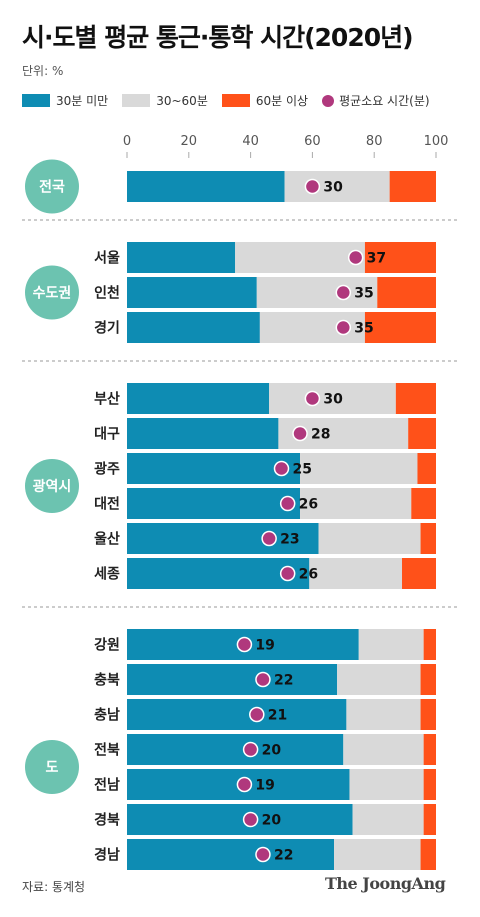 The width and height of the screenshot is (480, 917). What do you see at coordinates (374, 141) in the screenshot?
I see `x-tick-label: 80` at bounding box center [374, 141].